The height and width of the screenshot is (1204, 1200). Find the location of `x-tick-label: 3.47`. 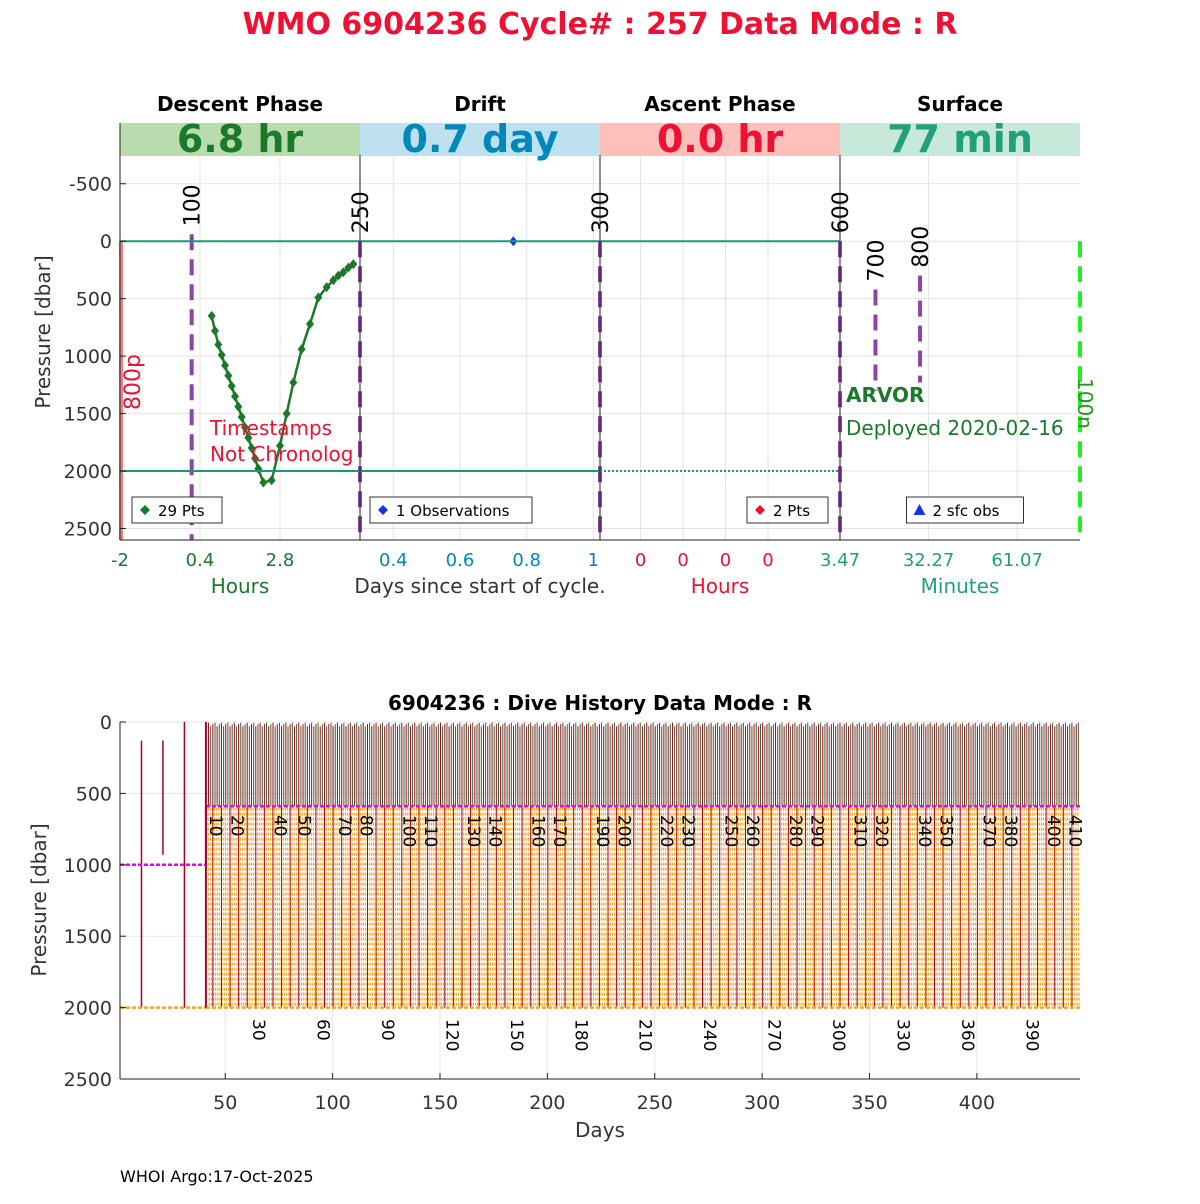

x-tick-label: 3.47 is located at coordinates (840, 560).